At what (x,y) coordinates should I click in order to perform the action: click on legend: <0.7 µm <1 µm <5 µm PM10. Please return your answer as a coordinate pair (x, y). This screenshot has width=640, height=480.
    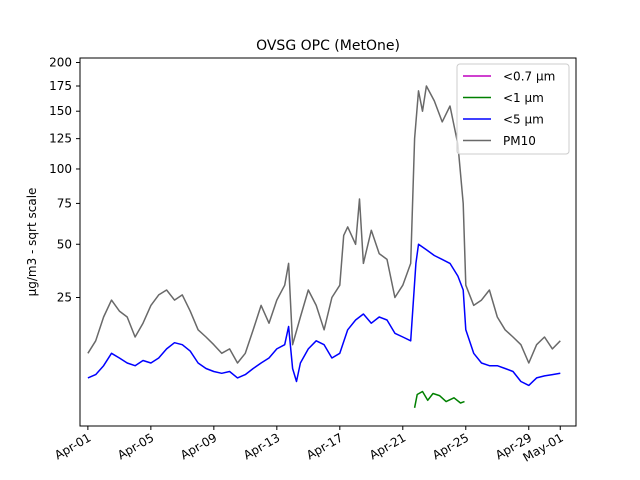
    Looking at the image, I should click on (513, 109).